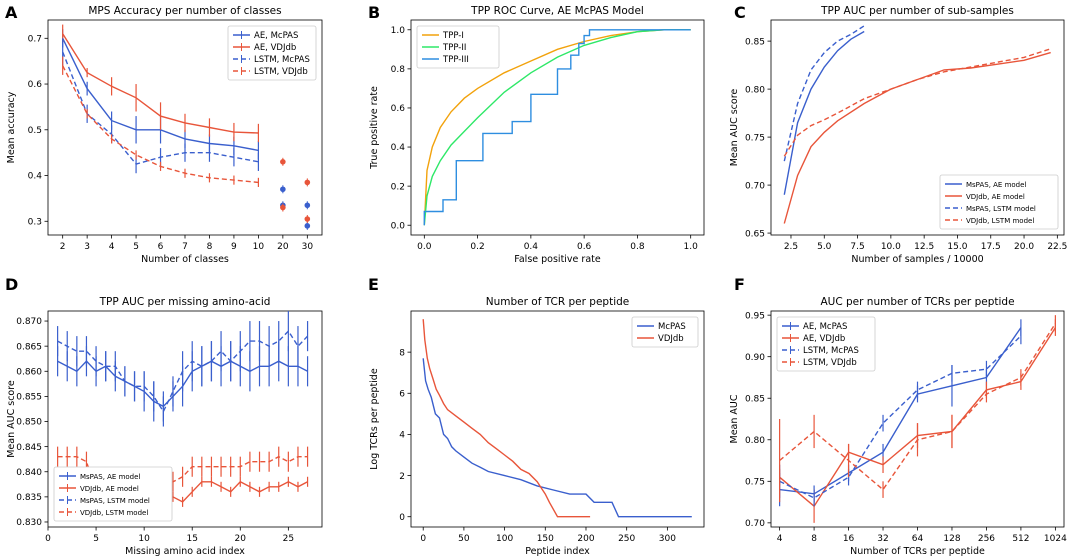 This screenshot has width=1084, height=557. I want to click on x-tick-label: 3, so click(87, 247).